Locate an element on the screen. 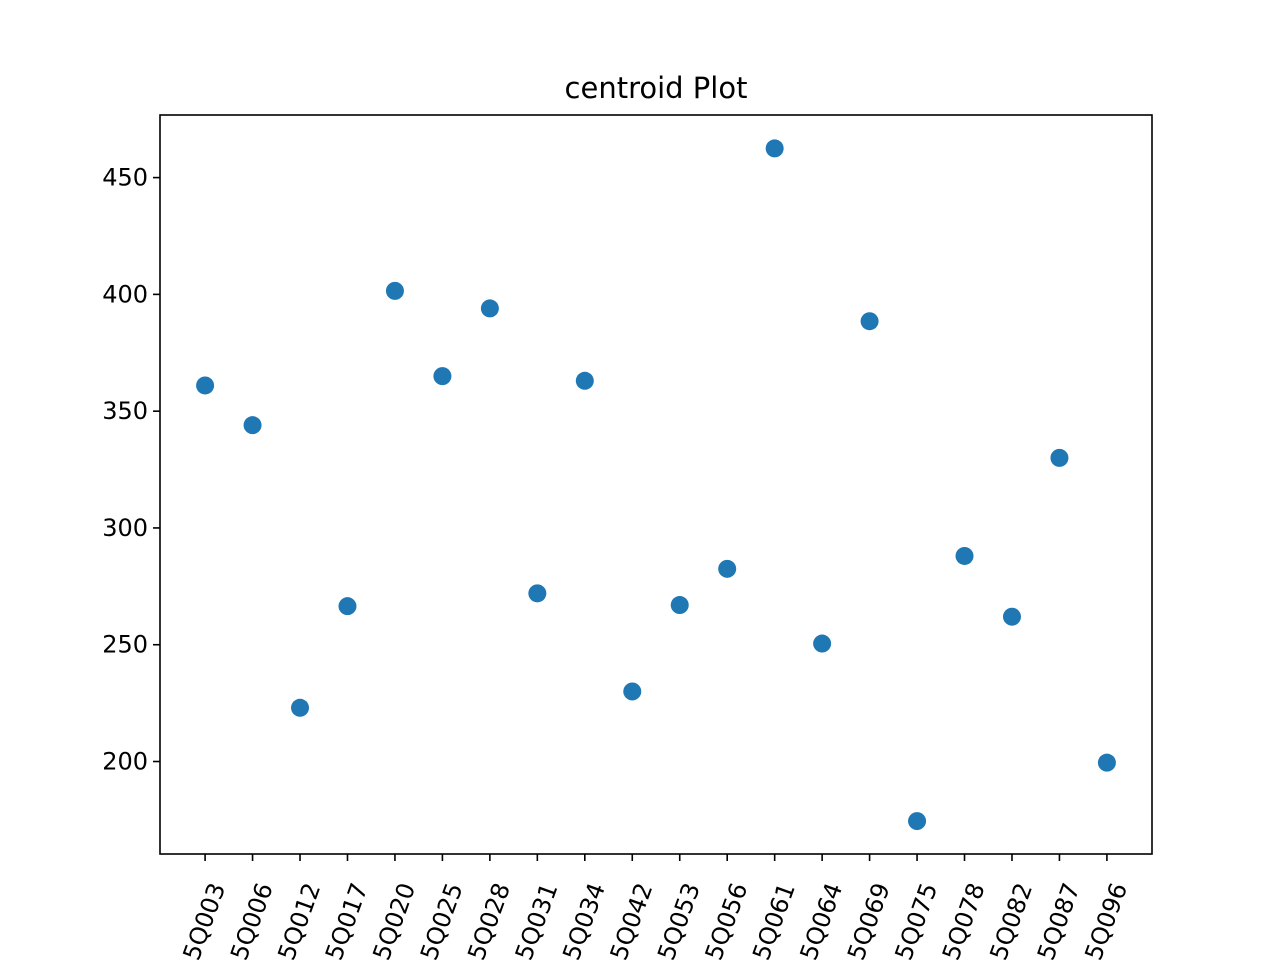 This screenshot has height=960, width=1280. y-axis: 200 250 300 350 400 450 is located at coordinates (131, 470).